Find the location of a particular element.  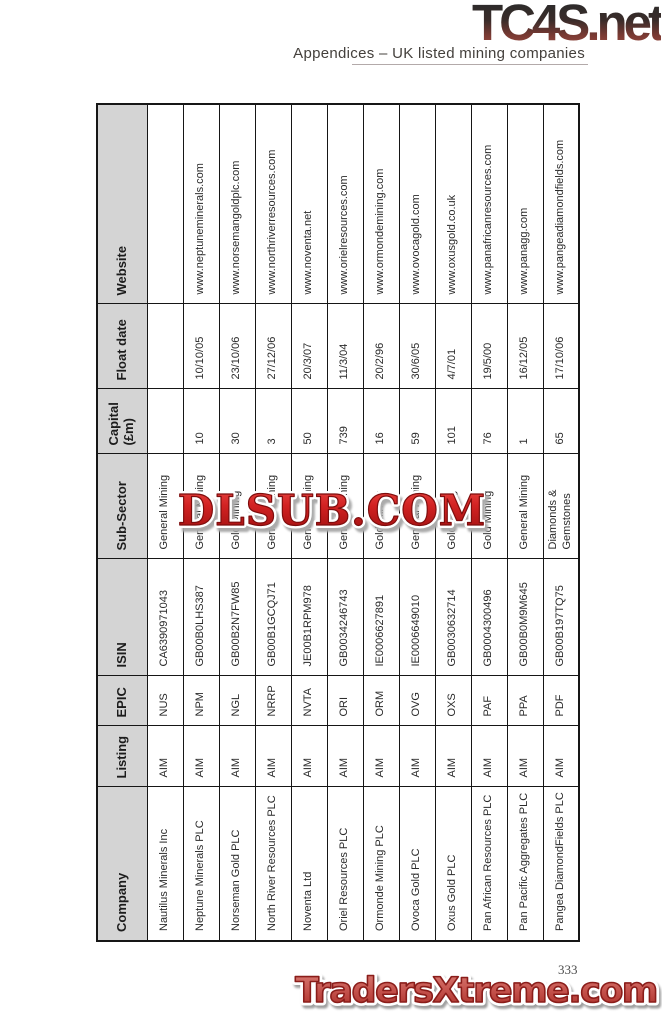

column-header-company: Company is located at coordinates (122, 864).